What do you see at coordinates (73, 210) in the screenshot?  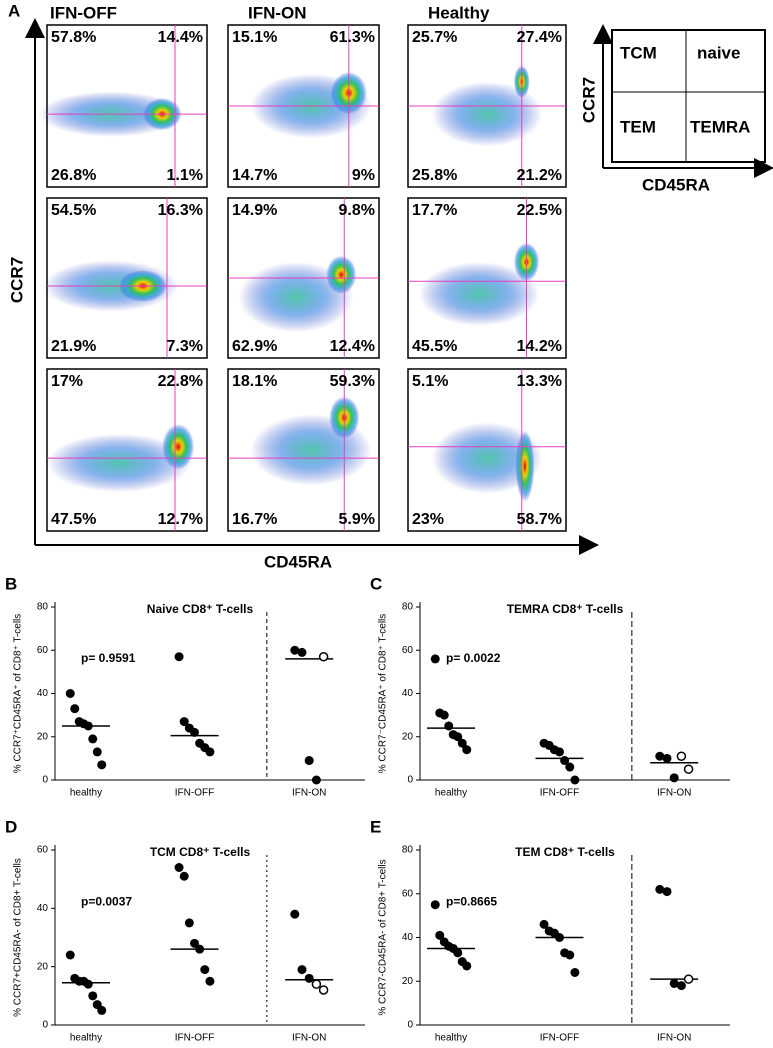 I see `quadrant-percent: 54.5%` at bounding box center [73, 210].